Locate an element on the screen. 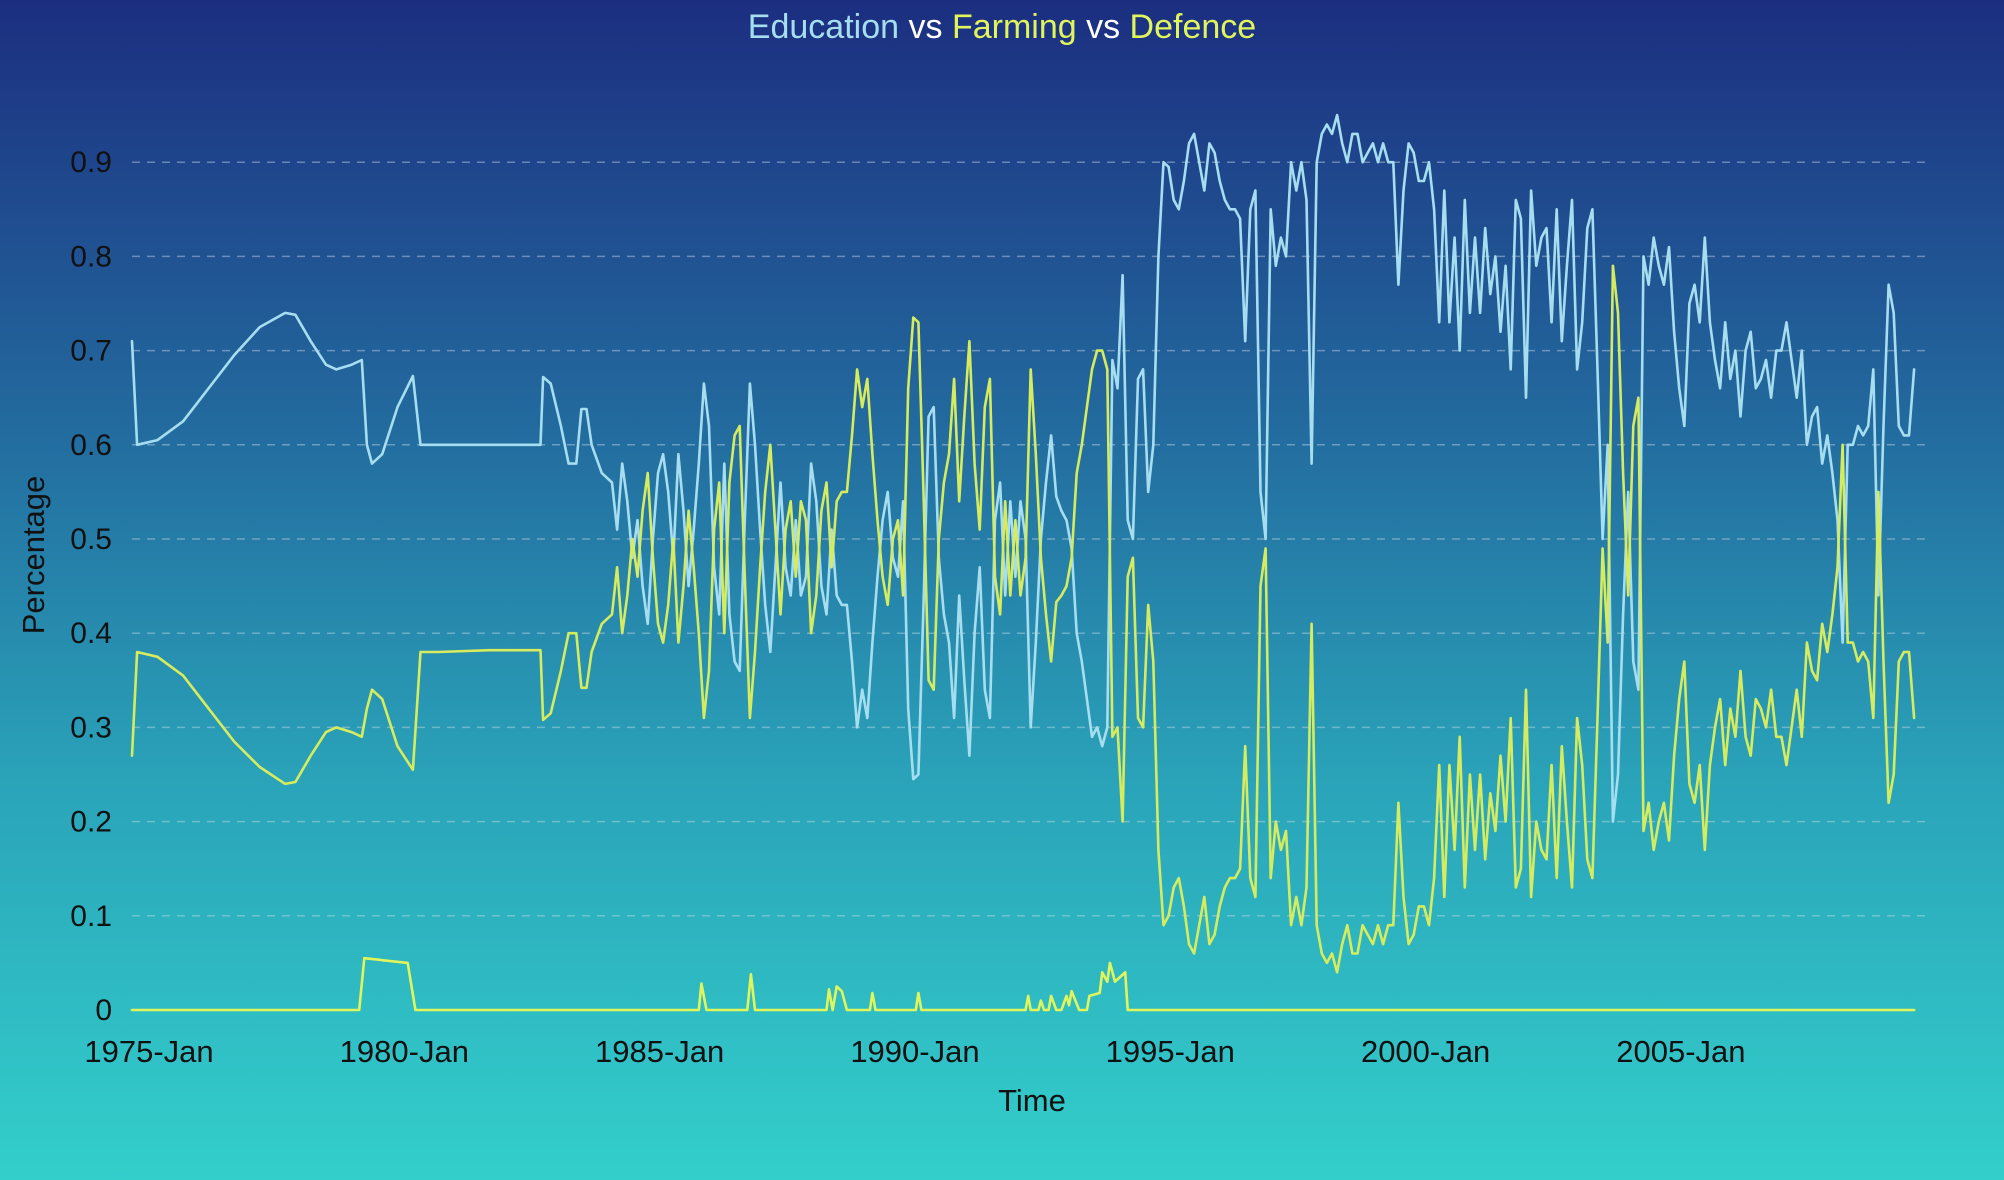 The height and width of the screenshot is (1180, 2004). x-tick-label-5: 2000-Jan is located at coordinates (1425, 1051).